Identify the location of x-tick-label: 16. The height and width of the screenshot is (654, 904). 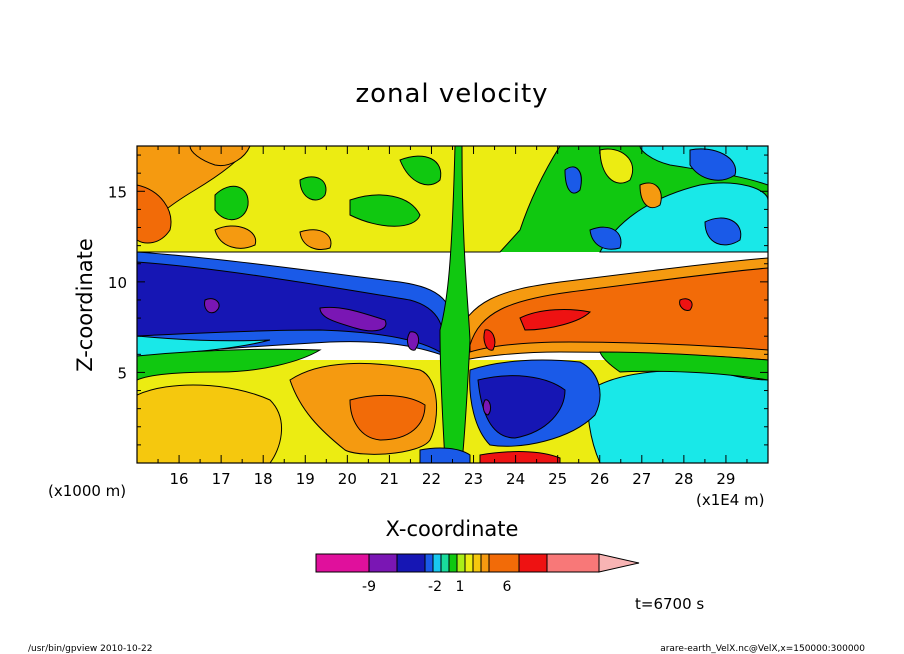
(179, 479).